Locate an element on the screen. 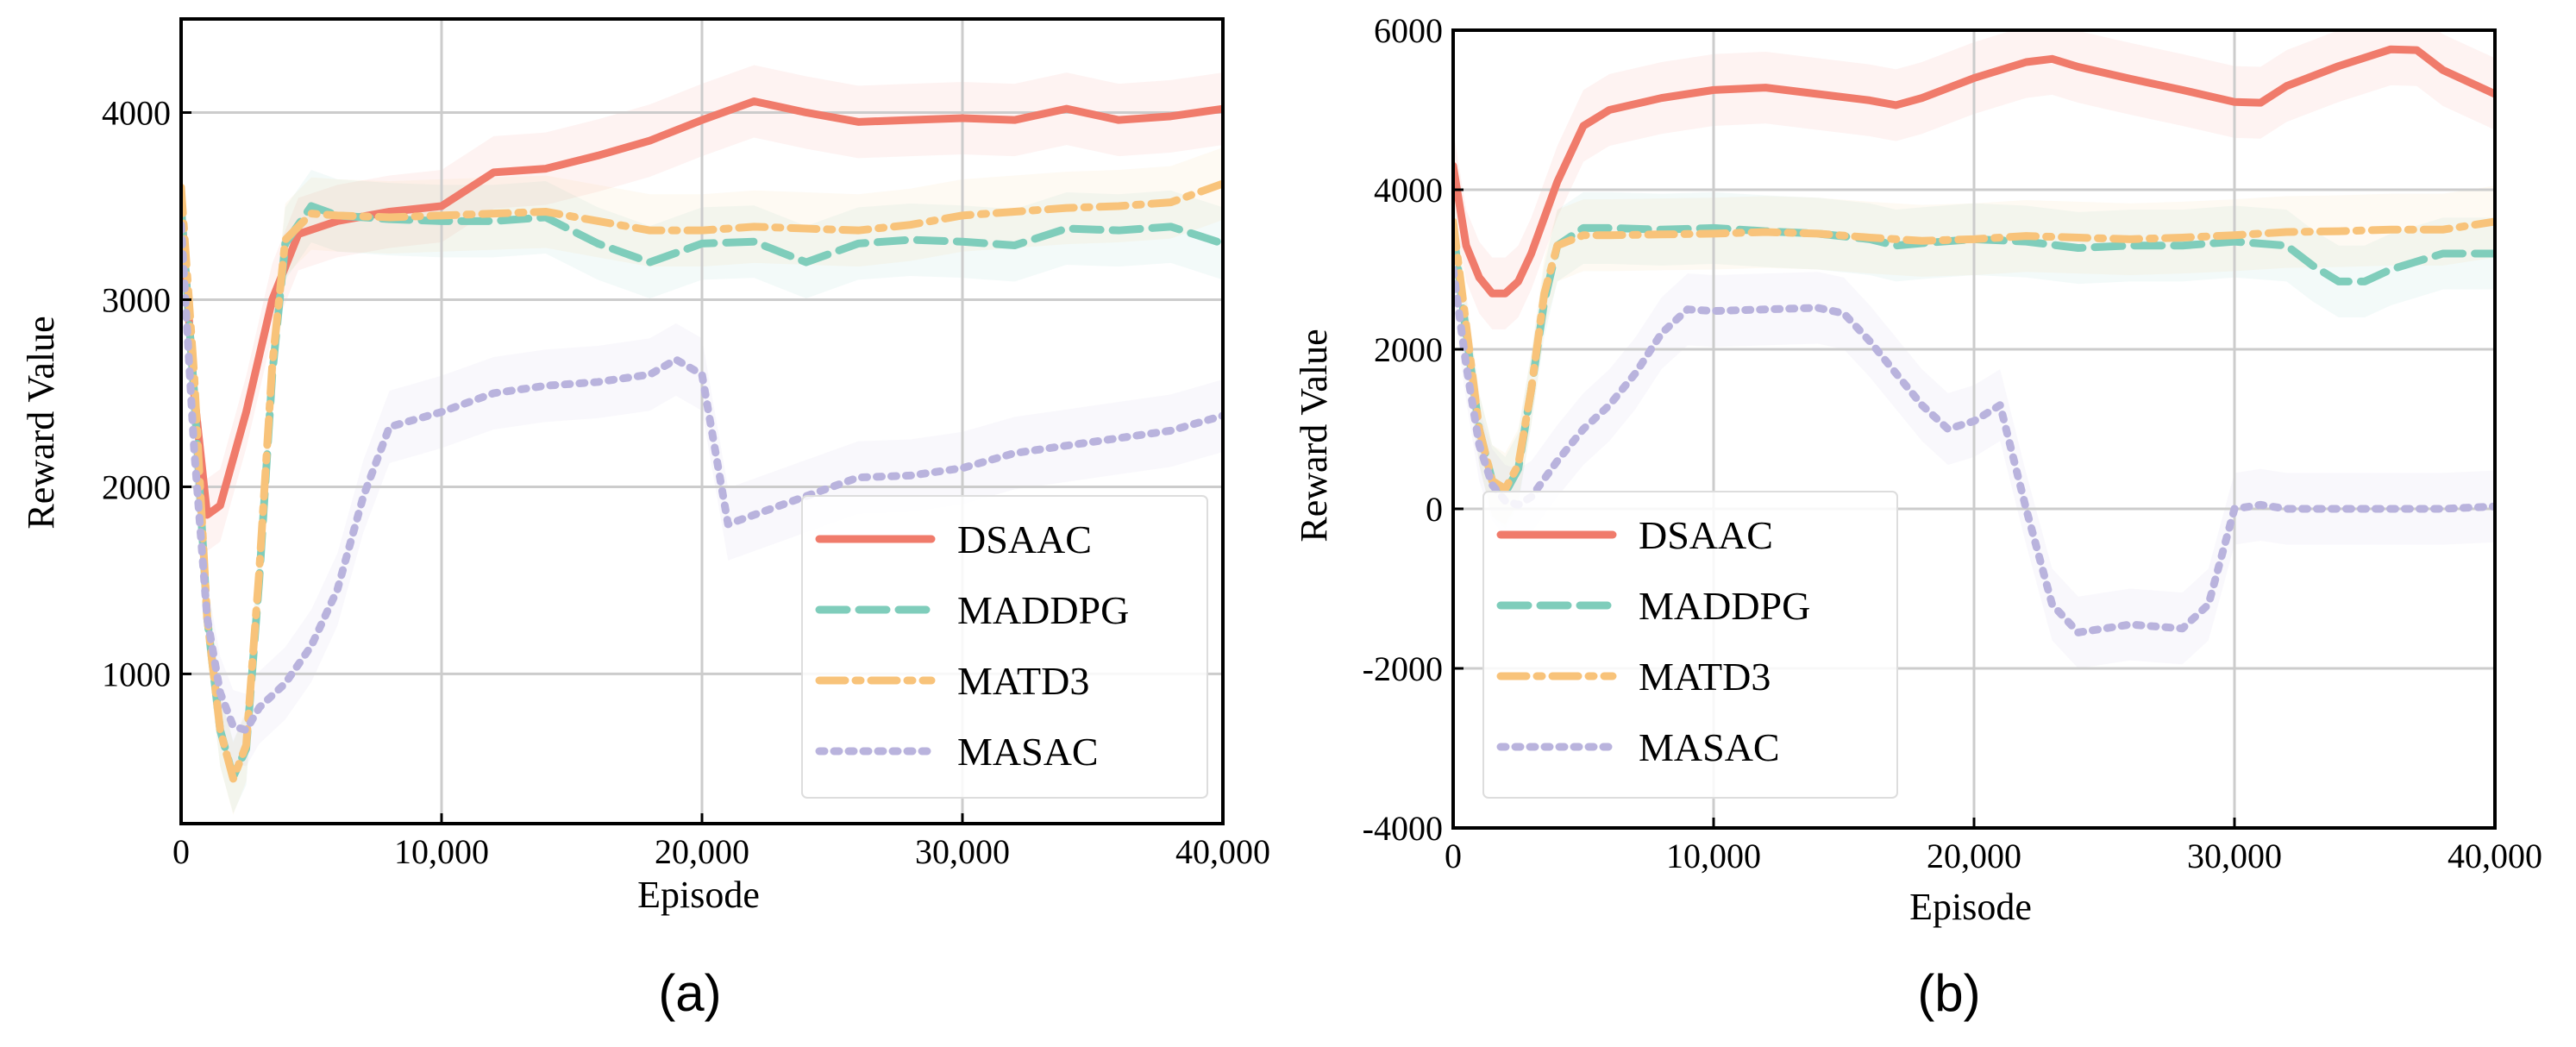 The width and height of the screenshot is (2576, 1047). y-tick-label: -4000 is located at coordinates (1403, 828).